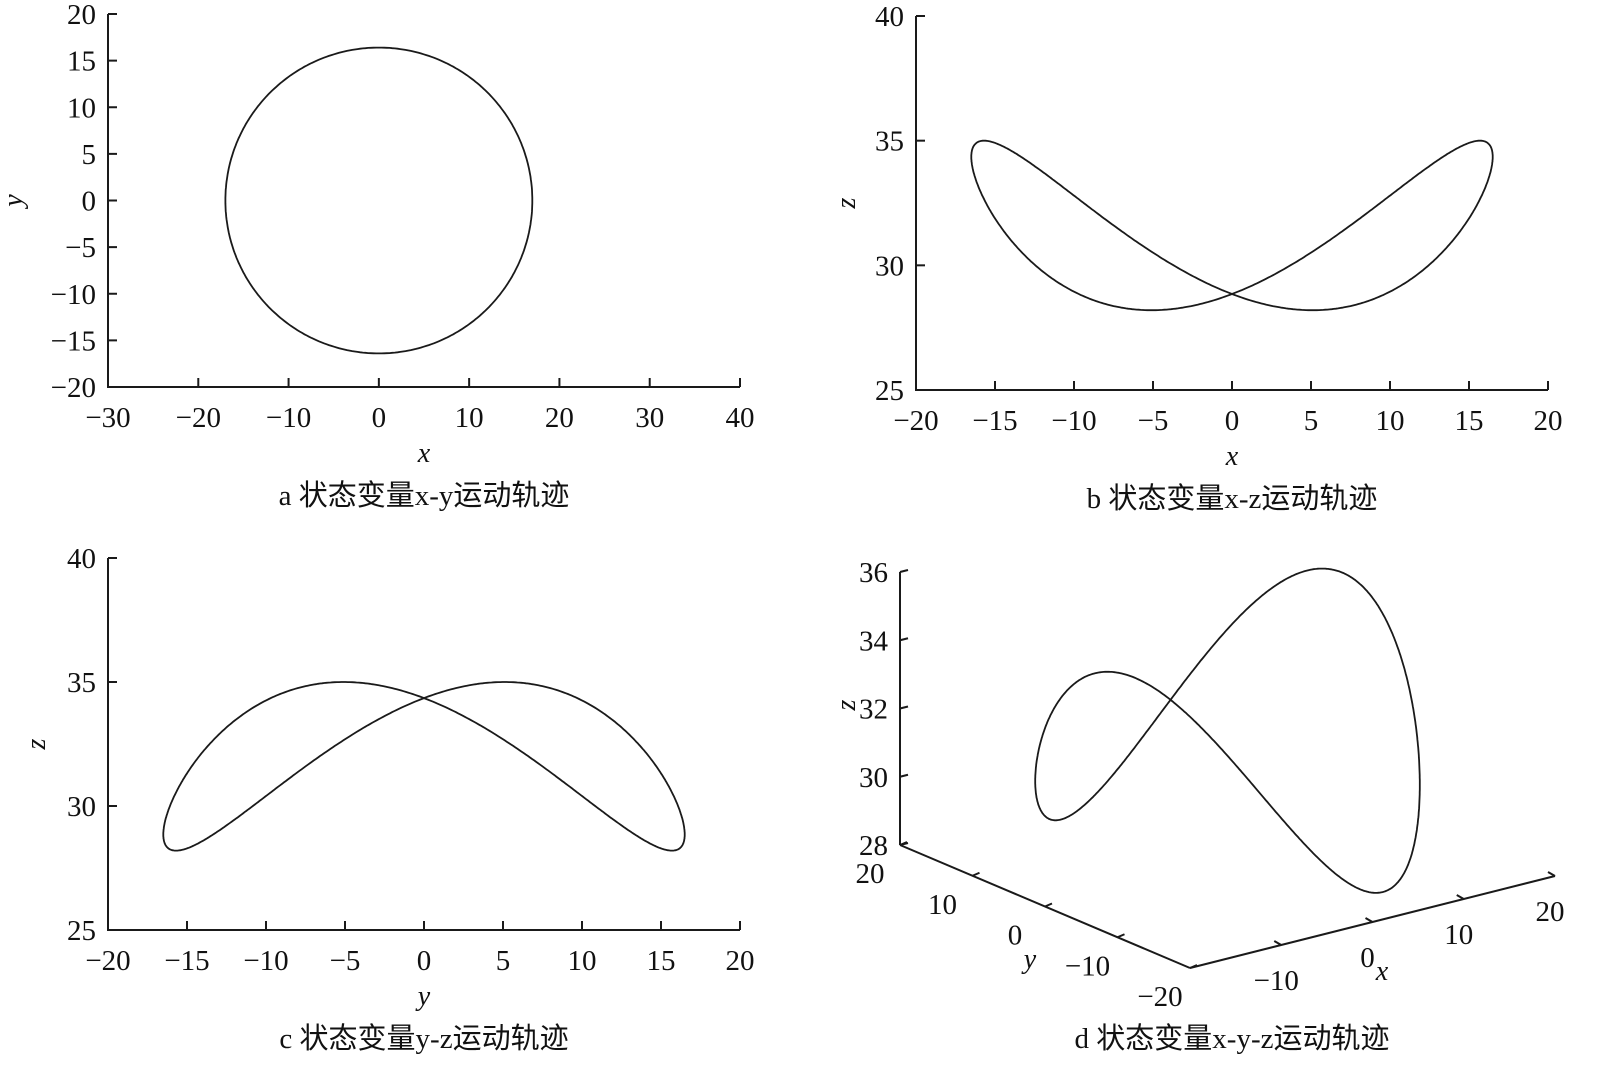  I want to click on subplot-caption: d 状态变量x-y-z运动轨迹, so click(1232, 1038).